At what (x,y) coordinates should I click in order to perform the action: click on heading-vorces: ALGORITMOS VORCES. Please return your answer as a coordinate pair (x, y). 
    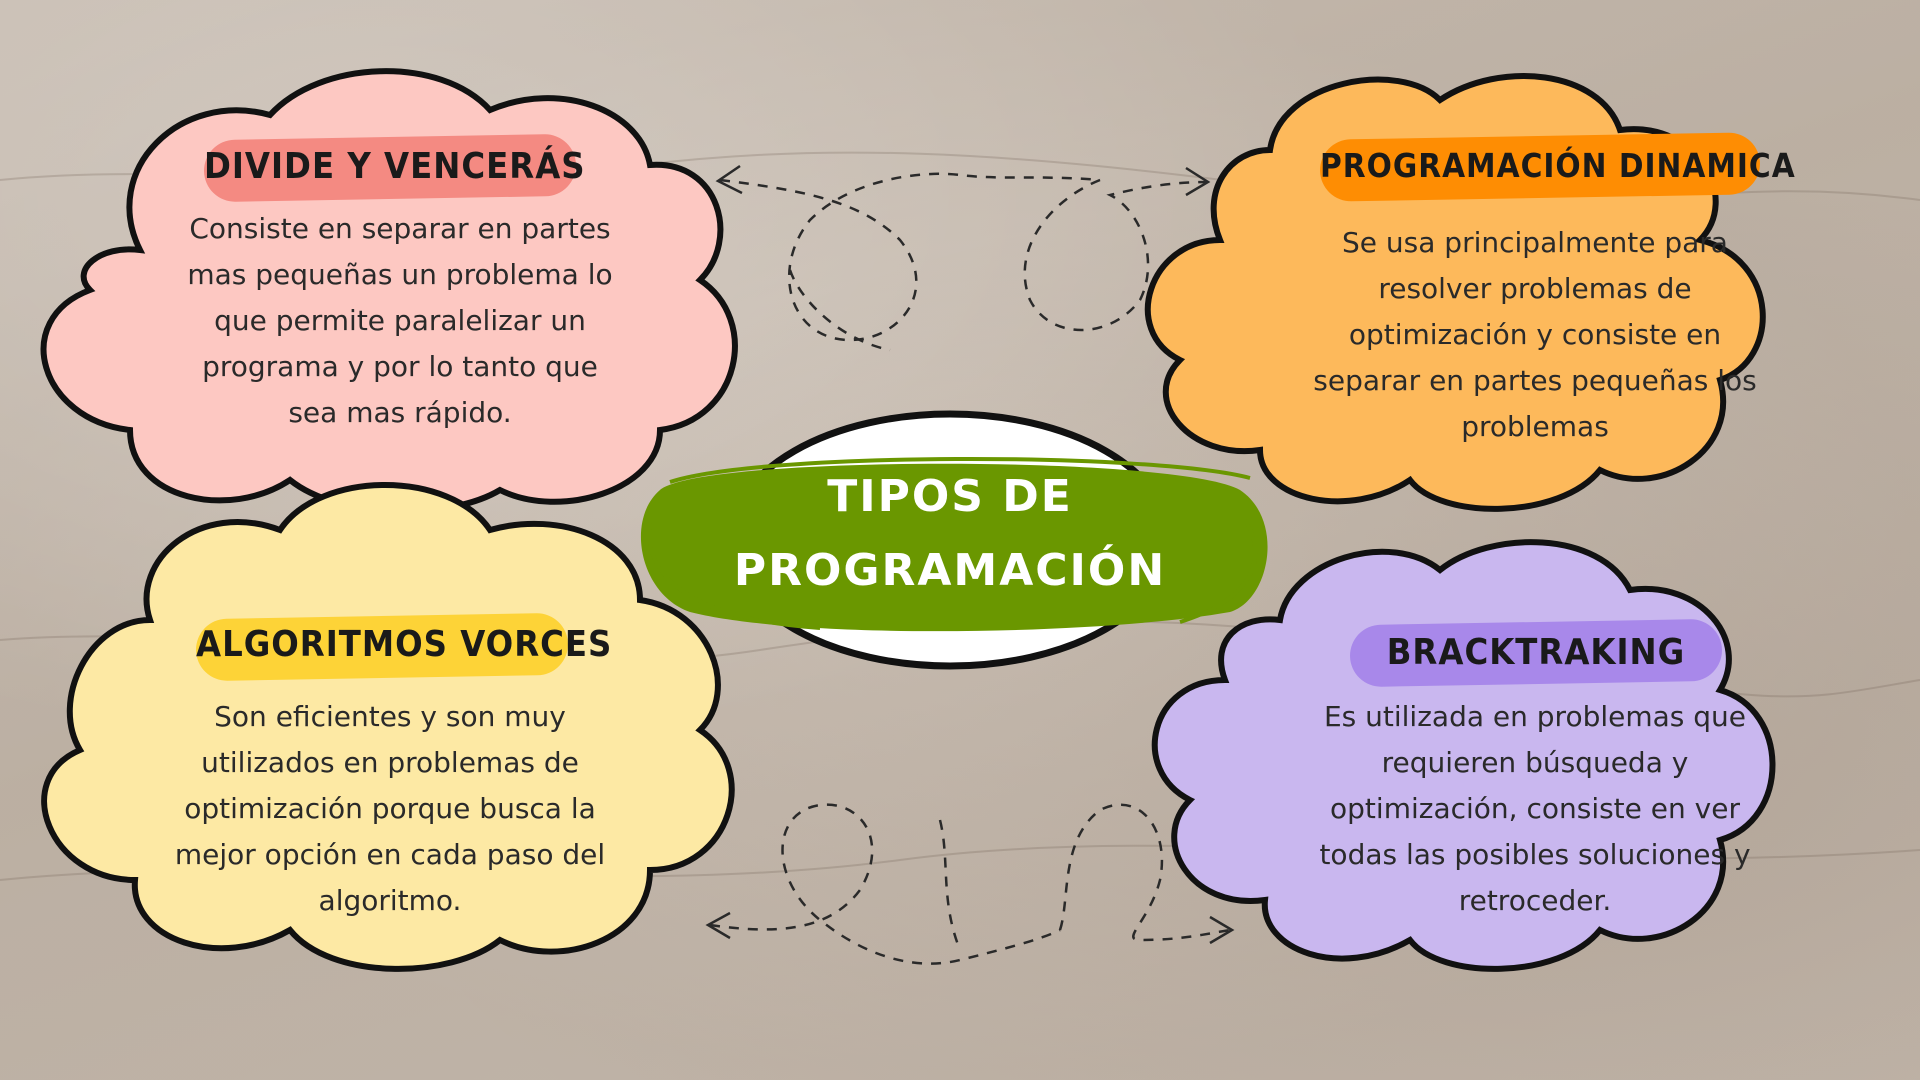
    Looking at the image, I should click on (404, 644).